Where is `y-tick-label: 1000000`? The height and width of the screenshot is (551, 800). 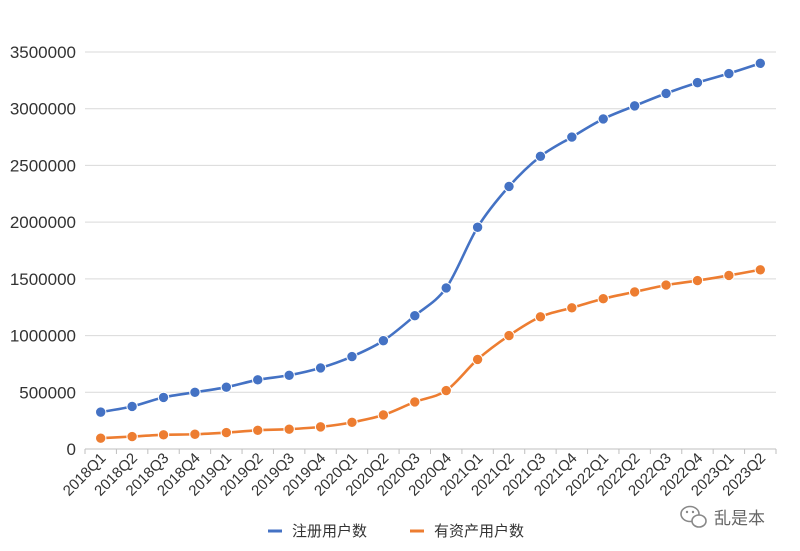
y-tick-label: 1000000 is located at coordinates (43, 336).